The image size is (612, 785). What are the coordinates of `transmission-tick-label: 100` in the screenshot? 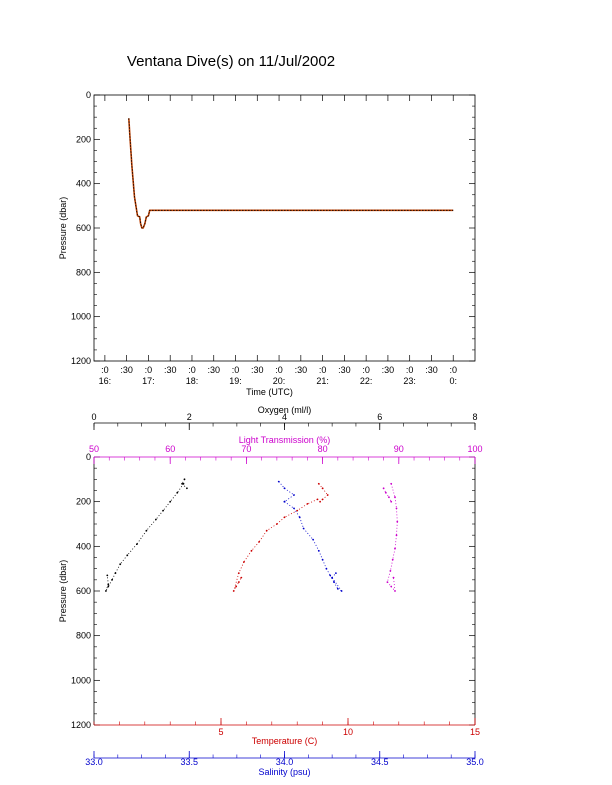 It's located at (474, 449).